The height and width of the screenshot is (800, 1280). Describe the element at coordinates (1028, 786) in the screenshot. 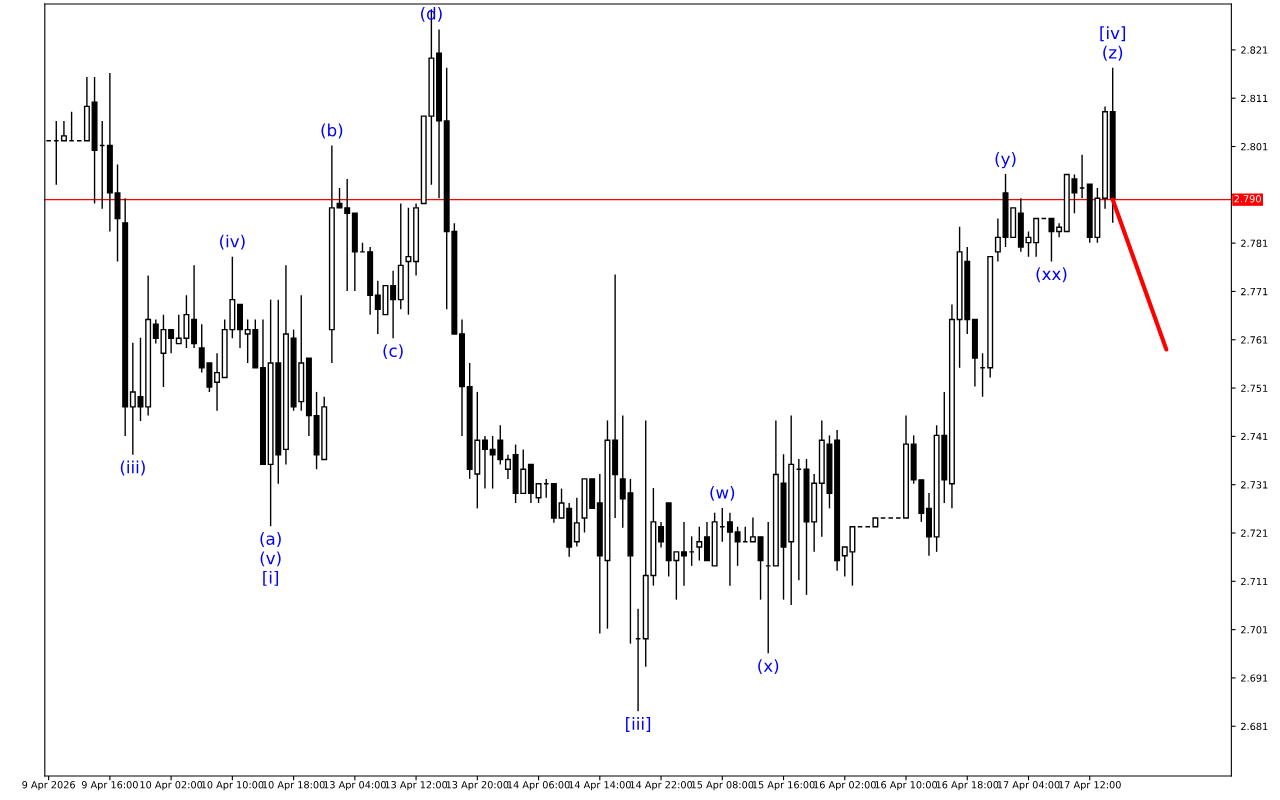

I see `x-tick-label: 17 Apr 04:00` at that location.